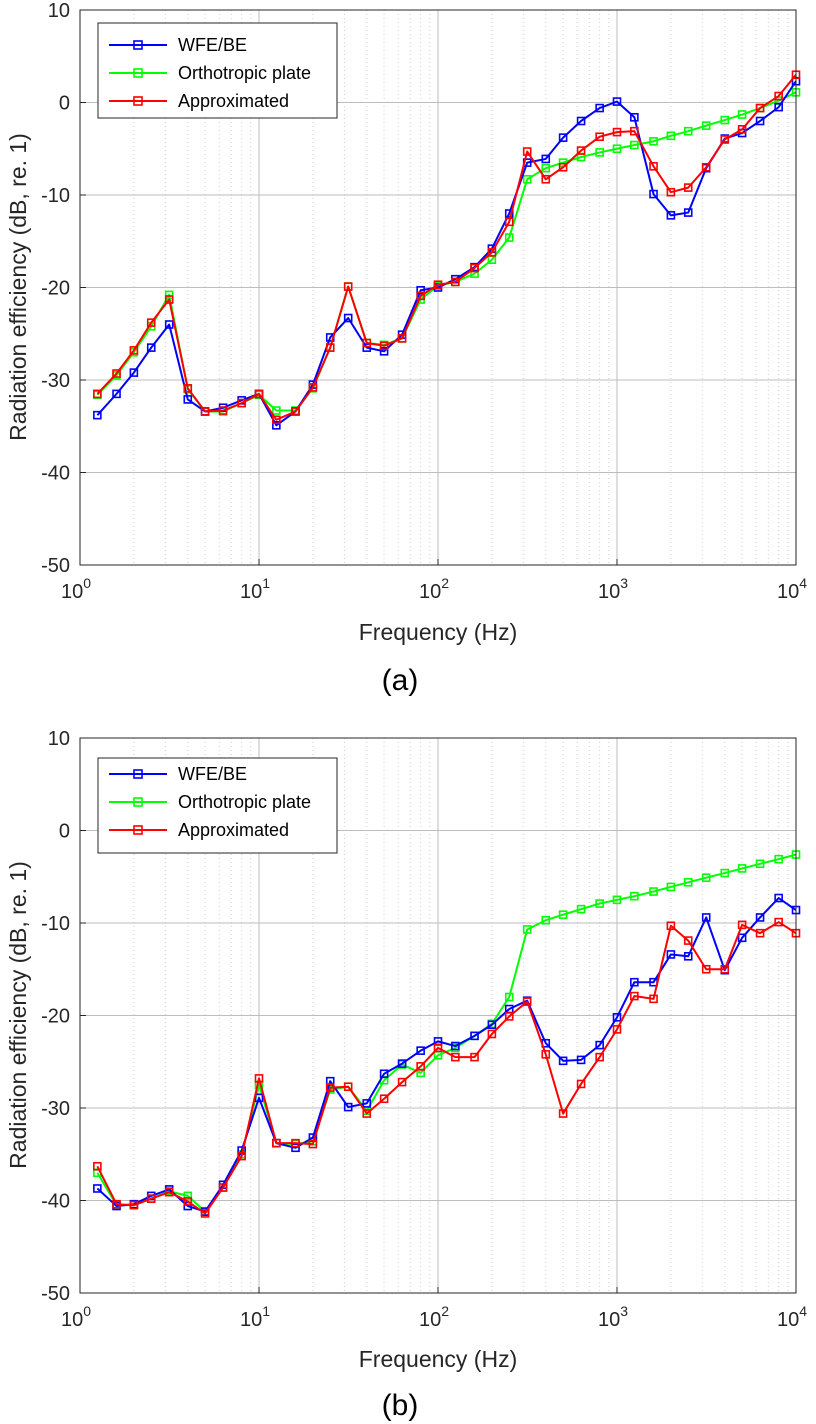 The height and width of the screenshot is (1424, 816). Describe the element at coordinates (55, 1017) in the screenshot. I see `y-tick-label: -20` at that location.